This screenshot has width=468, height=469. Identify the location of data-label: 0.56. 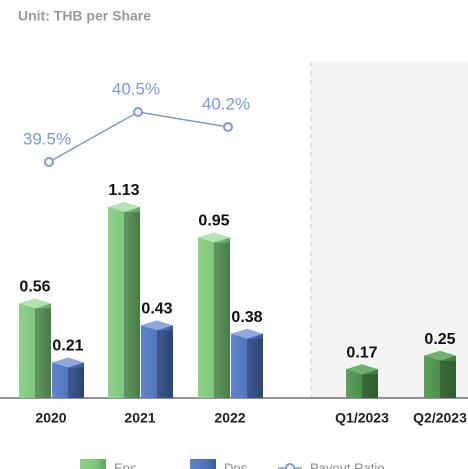
(34, 287).